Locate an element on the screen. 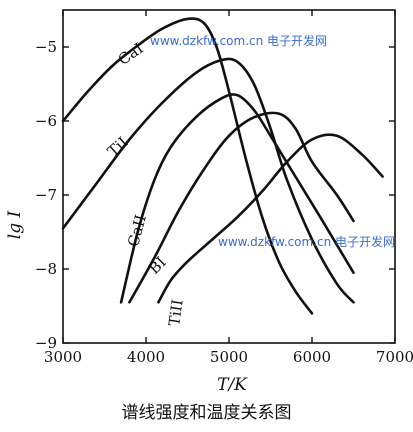 The height and width of the screenshot is (432, 413). watermark-top: www.dzkfw.com.cn 电子开发网 is located at coordinates (238, 40).